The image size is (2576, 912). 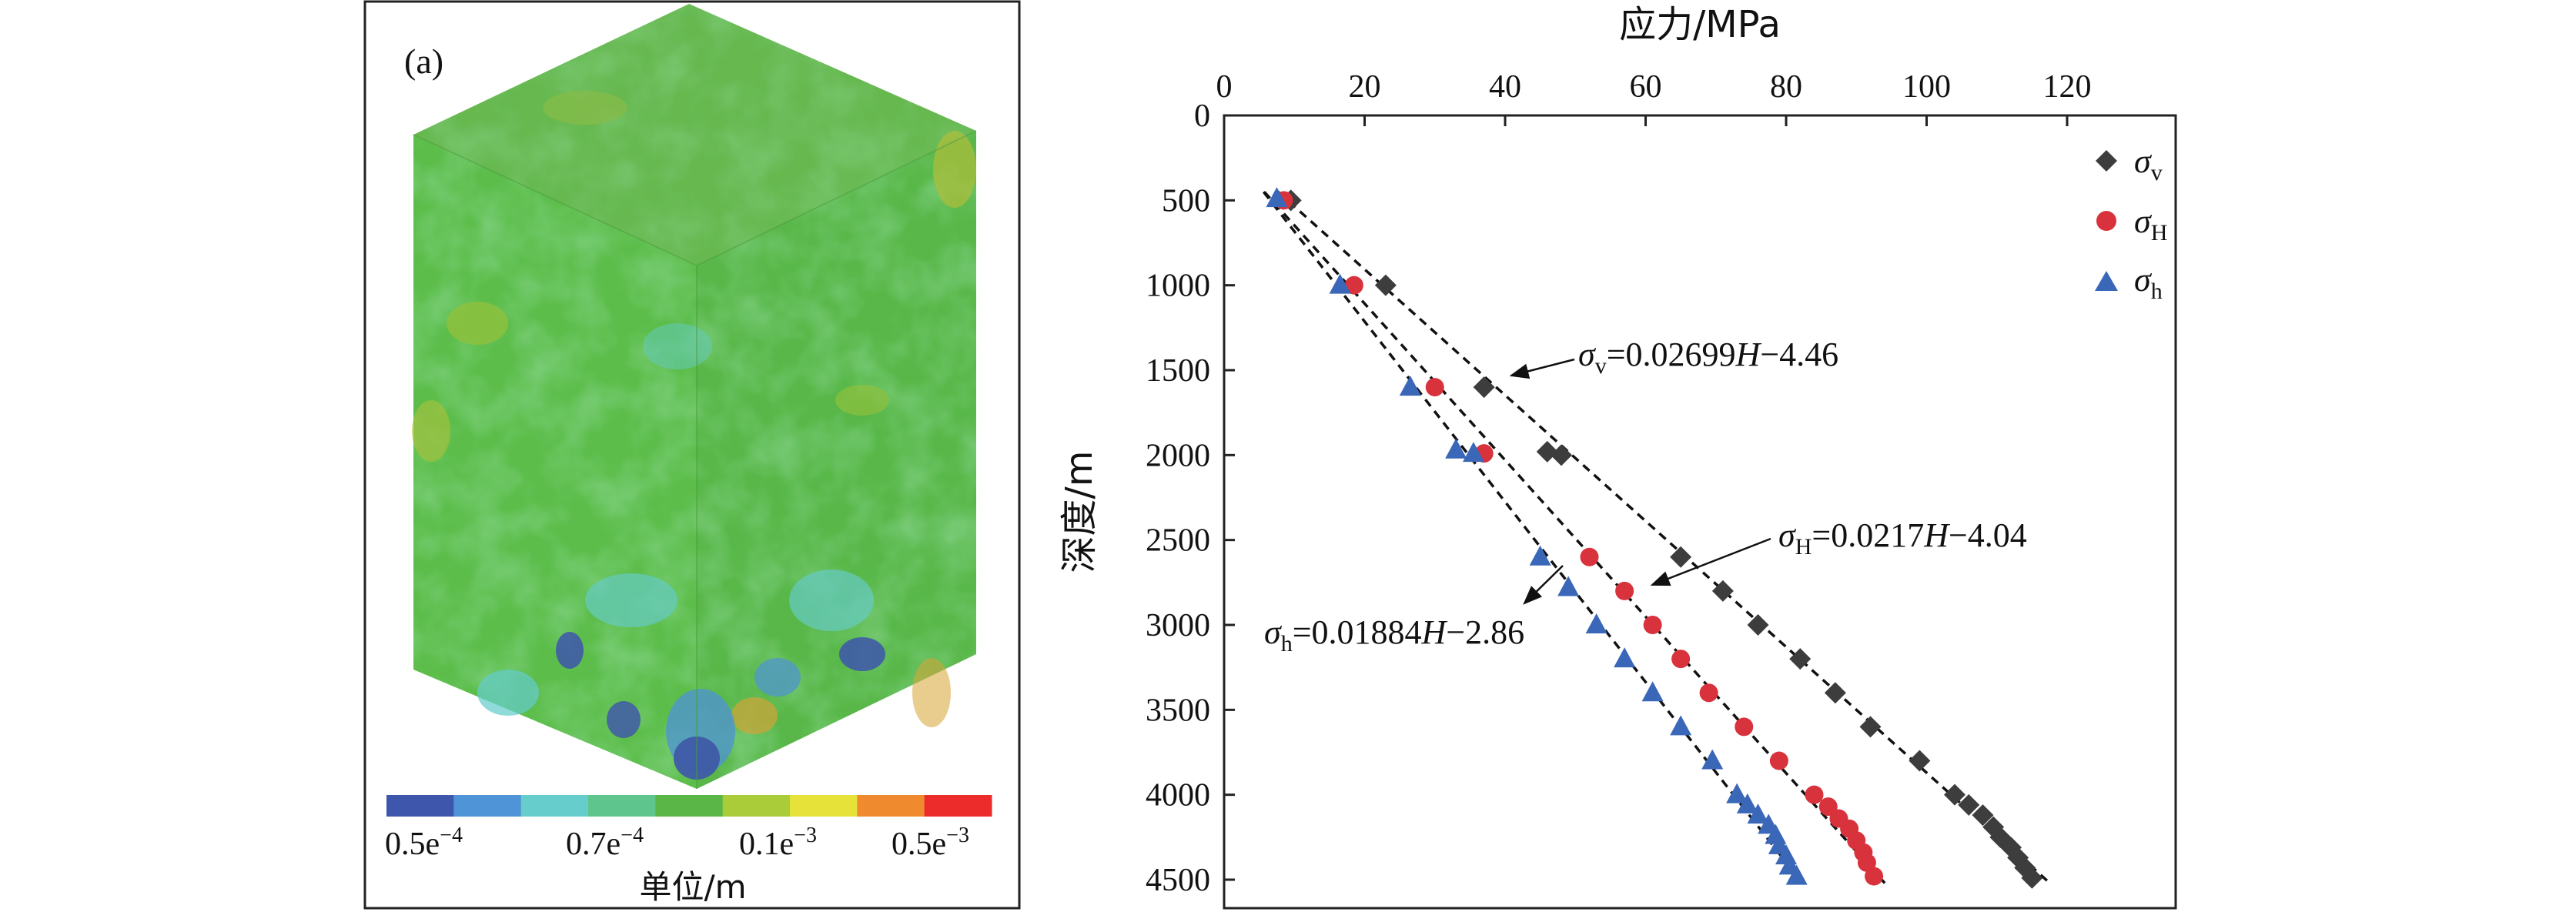 I want to click on y-tick-label: 3500, so click(x=1178, y=710).